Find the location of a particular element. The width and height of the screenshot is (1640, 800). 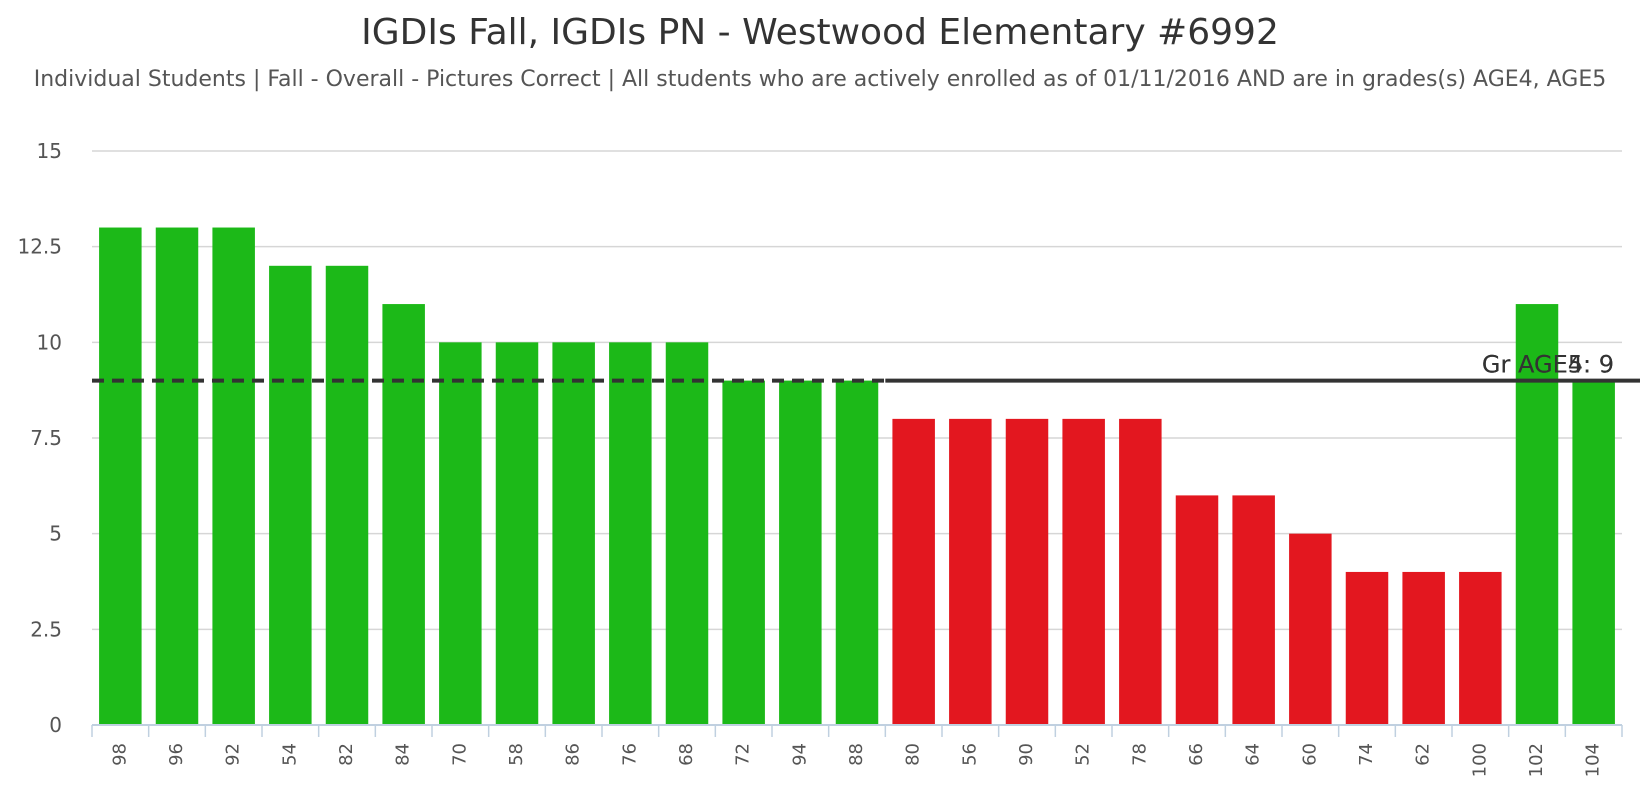

y-tick-label: 10 is located at coordinates (49, 342).